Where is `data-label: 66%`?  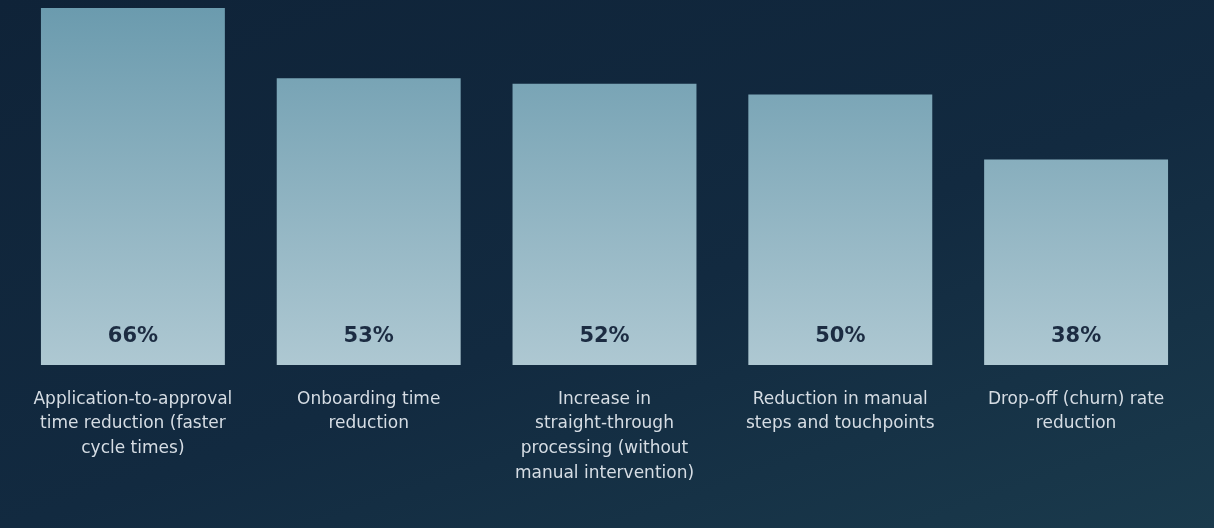
data-label: 66% is located at coordinates (133, 335).